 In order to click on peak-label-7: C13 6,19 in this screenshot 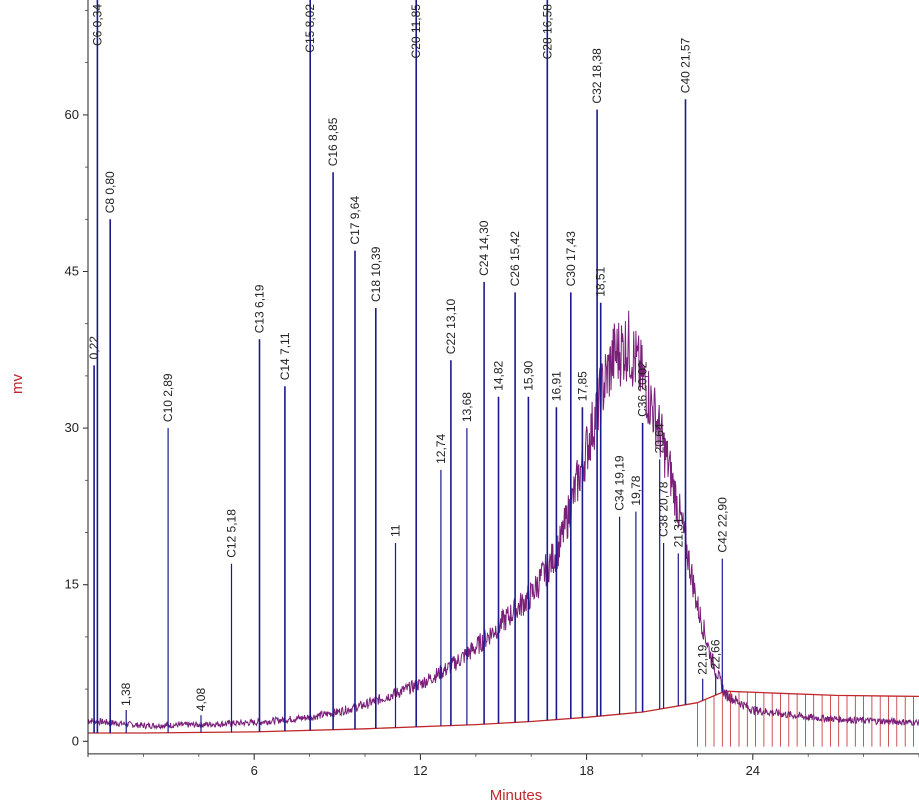, I will do `click(260, 308)`.